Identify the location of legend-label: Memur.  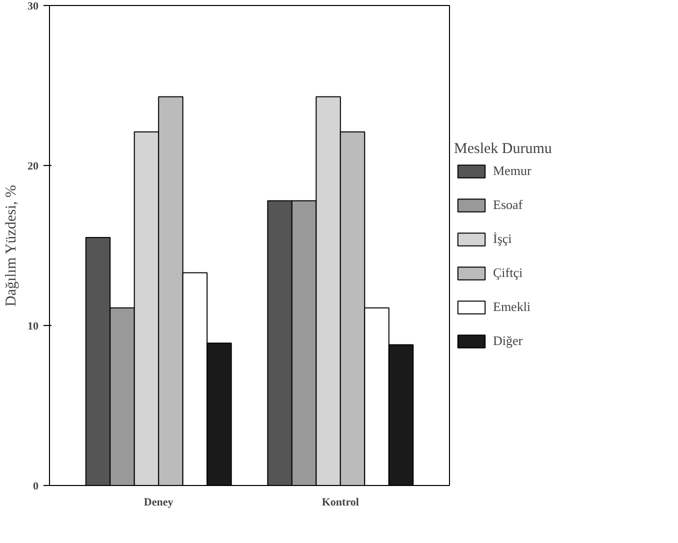
(512, 171).